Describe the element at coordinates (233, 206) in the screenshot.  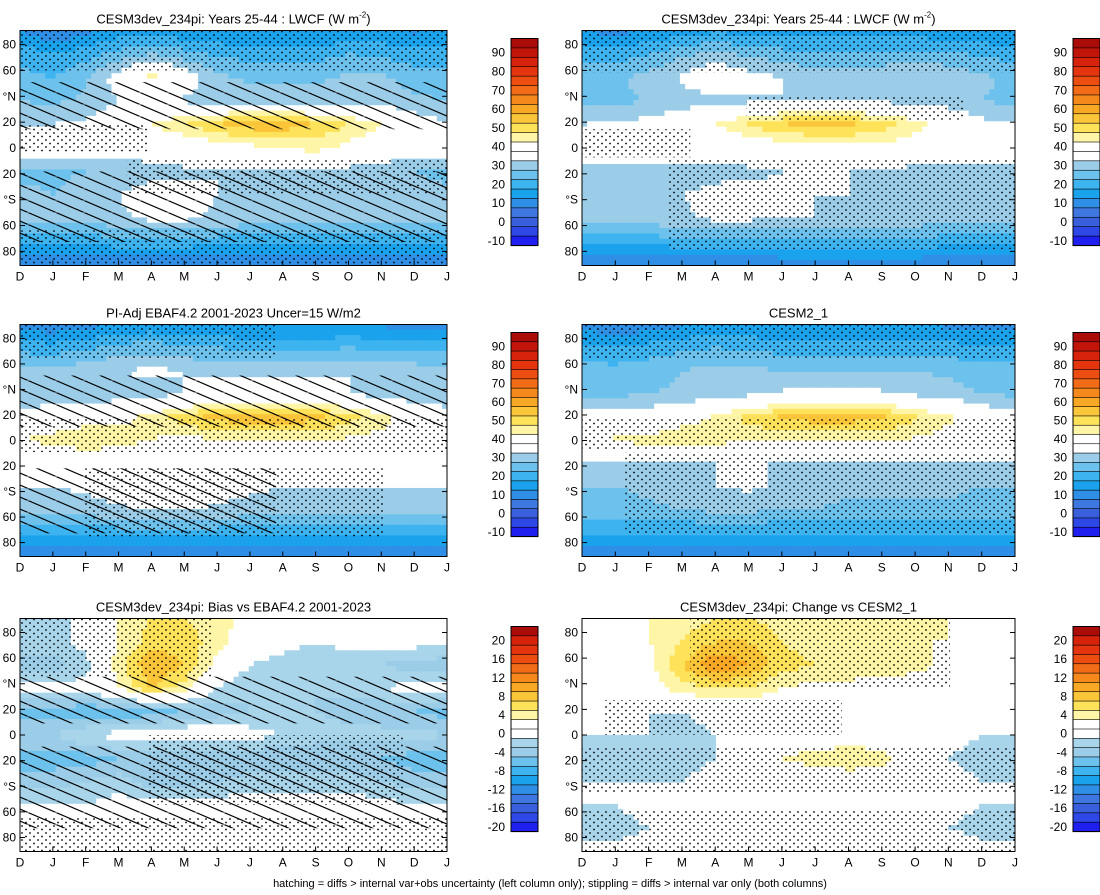
I see `hatching-overlay` at that location.